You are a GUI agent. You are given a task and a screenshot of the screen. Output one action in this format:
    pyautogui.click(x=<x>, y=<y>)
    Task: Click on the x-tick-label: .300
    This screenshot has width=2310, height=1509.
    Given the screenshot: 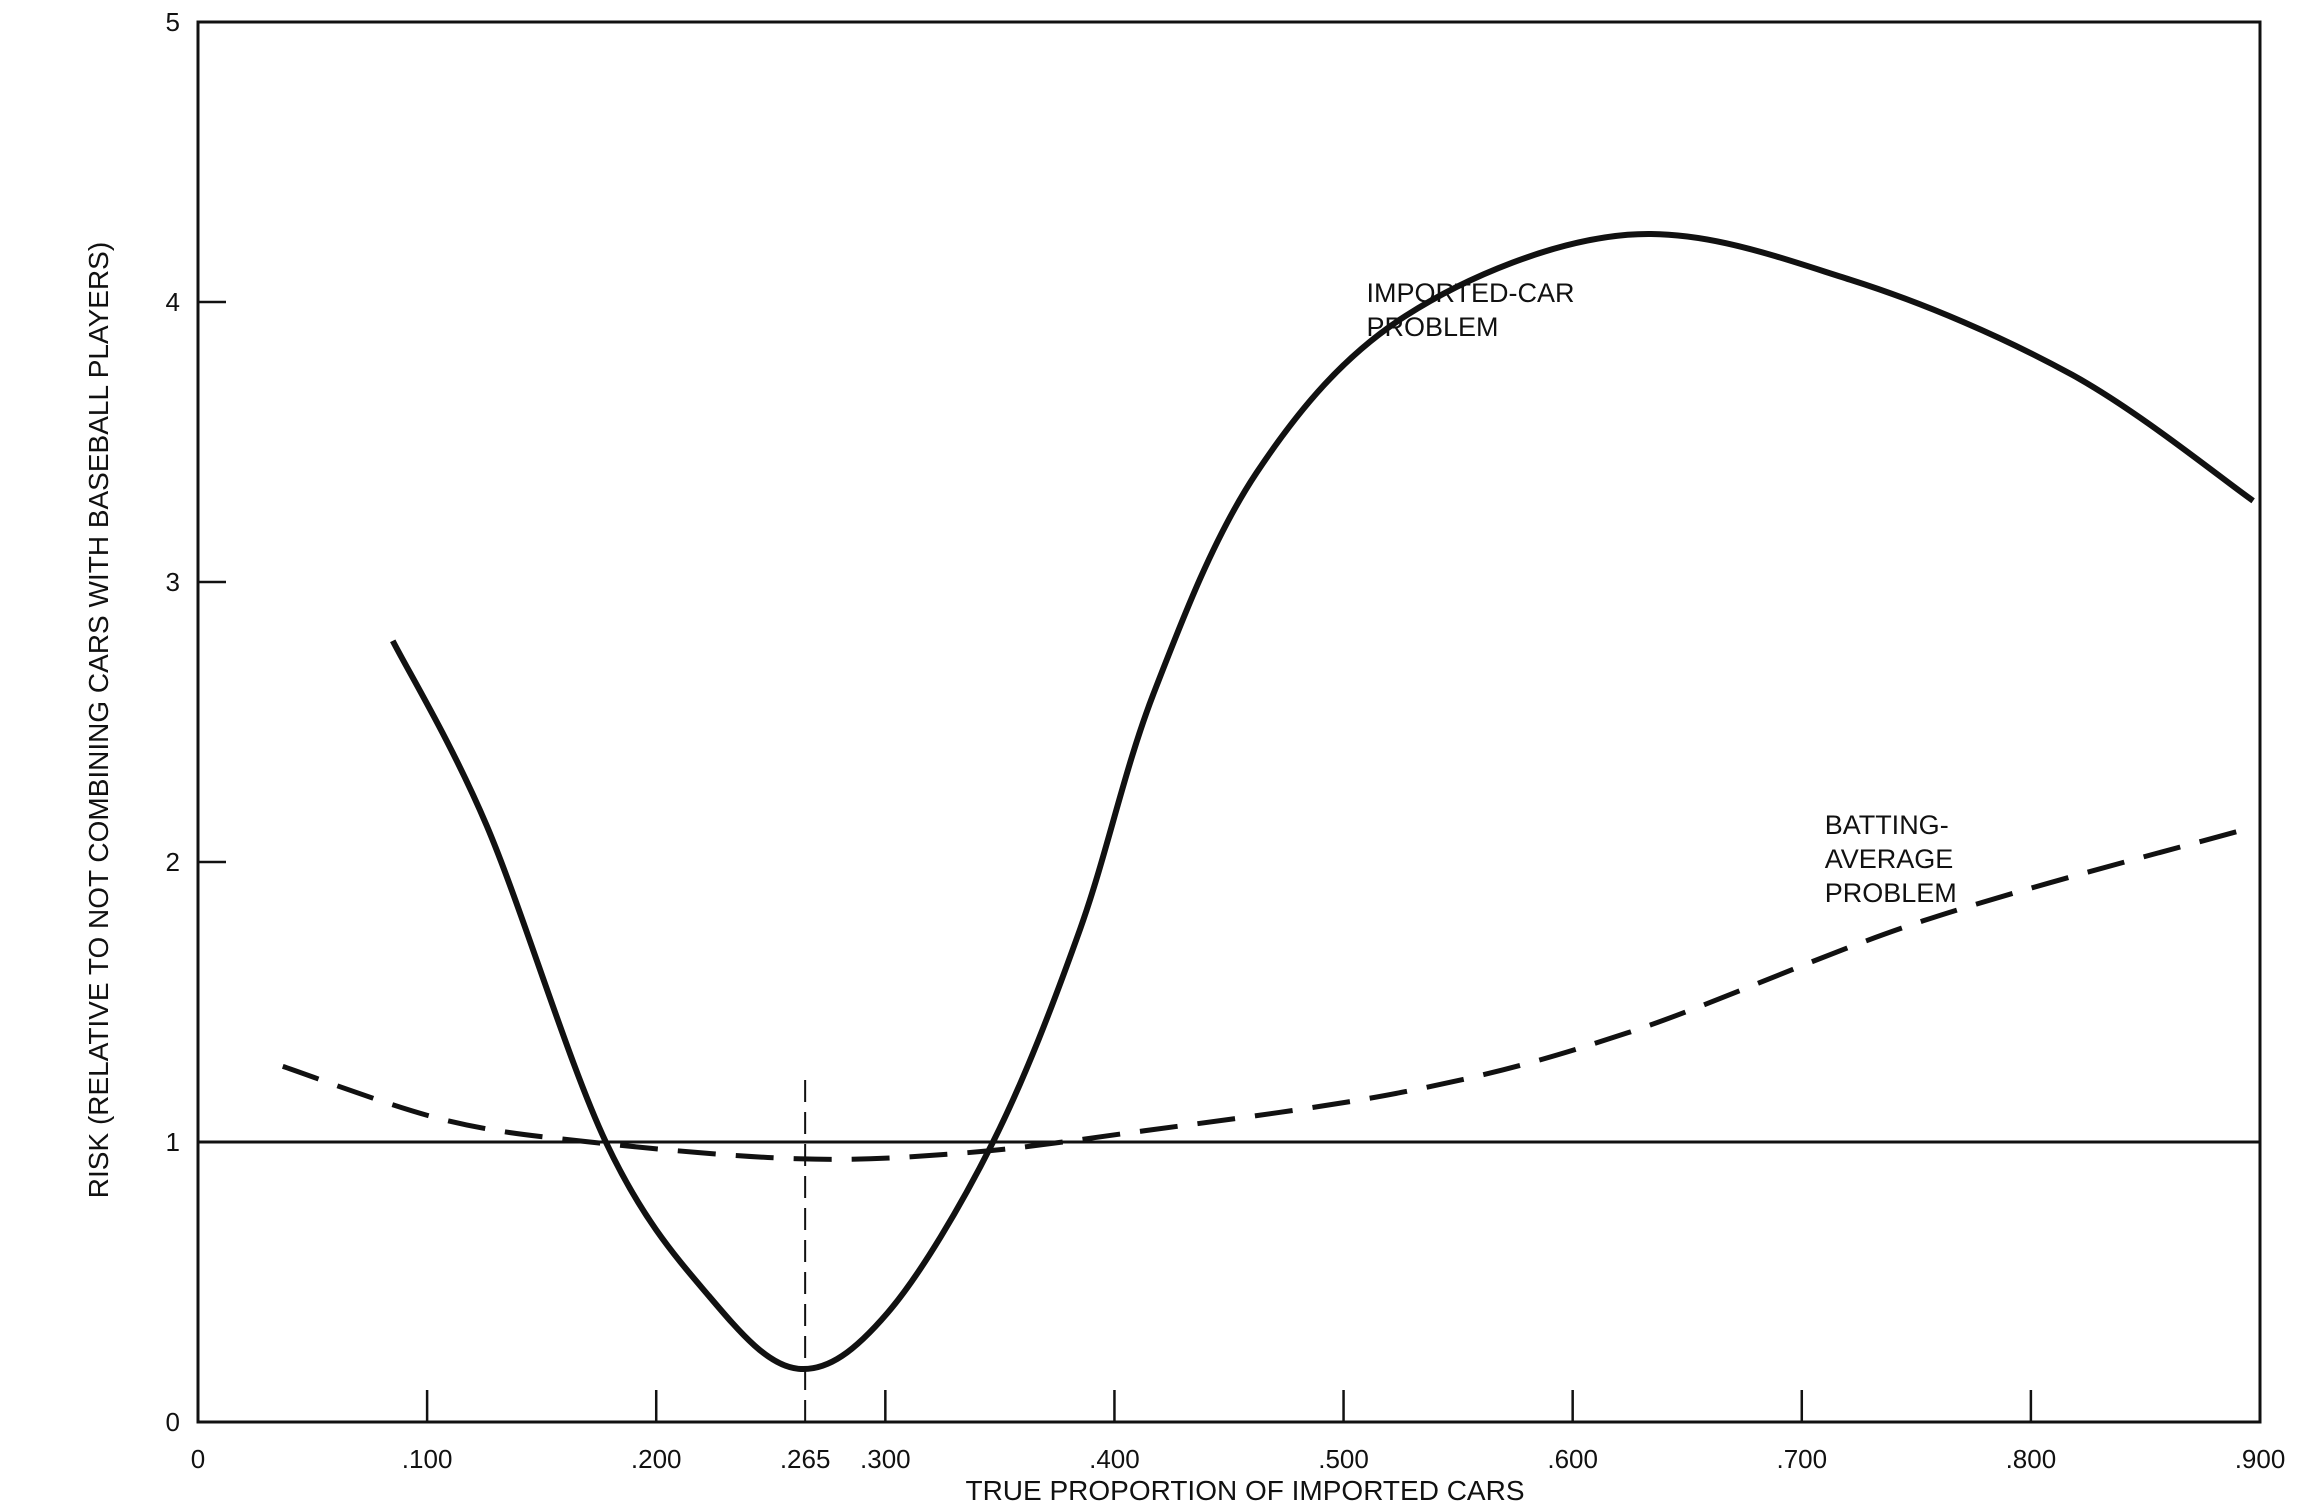 What is the action you would take?
    pyautogui.click(x=885, y=1459)
    